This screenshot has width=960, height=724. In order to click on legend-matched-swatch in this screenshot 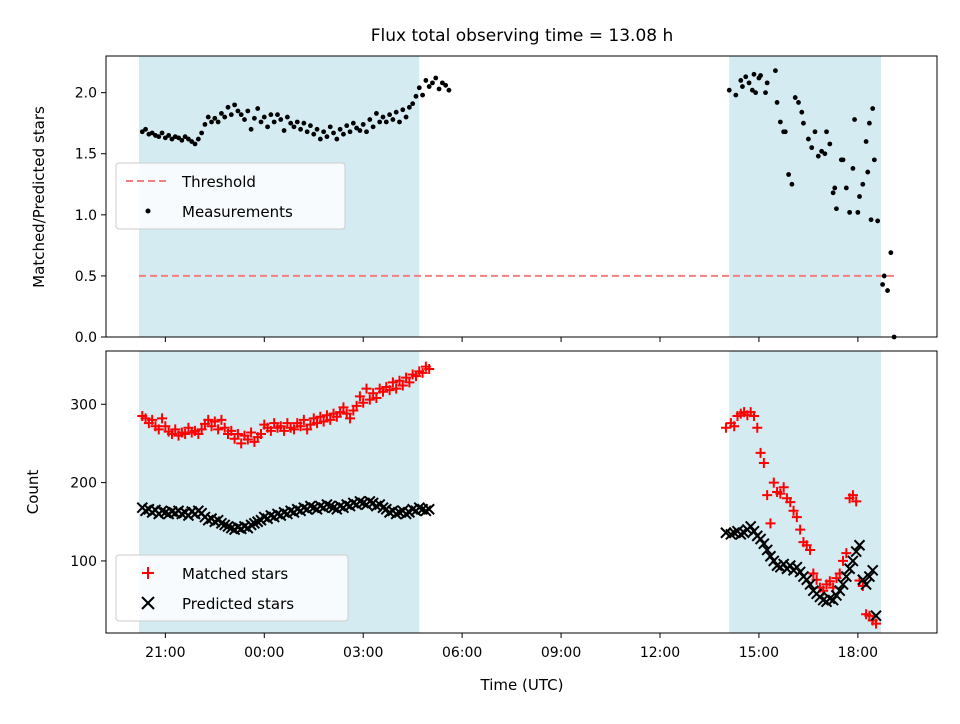, I will do `click(148, 573)`.